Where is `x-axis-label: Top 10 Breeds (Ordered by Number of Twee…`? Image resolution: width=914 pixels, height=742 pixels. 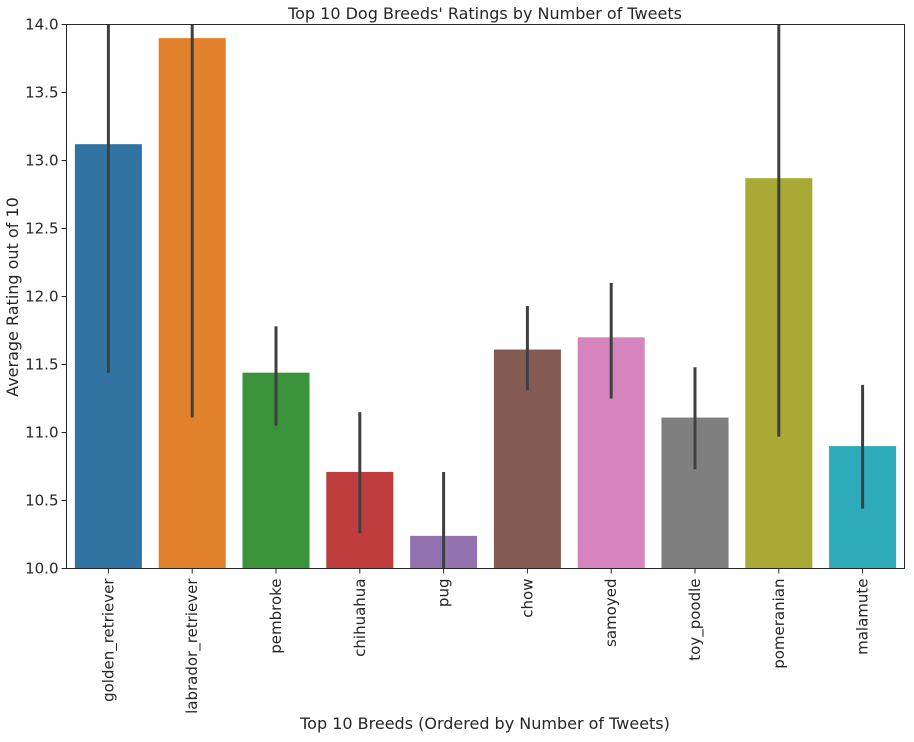 x-axis-label: Top 10 Breeds (Ordered by Number of Twee… is located at coordinates (484, 723).